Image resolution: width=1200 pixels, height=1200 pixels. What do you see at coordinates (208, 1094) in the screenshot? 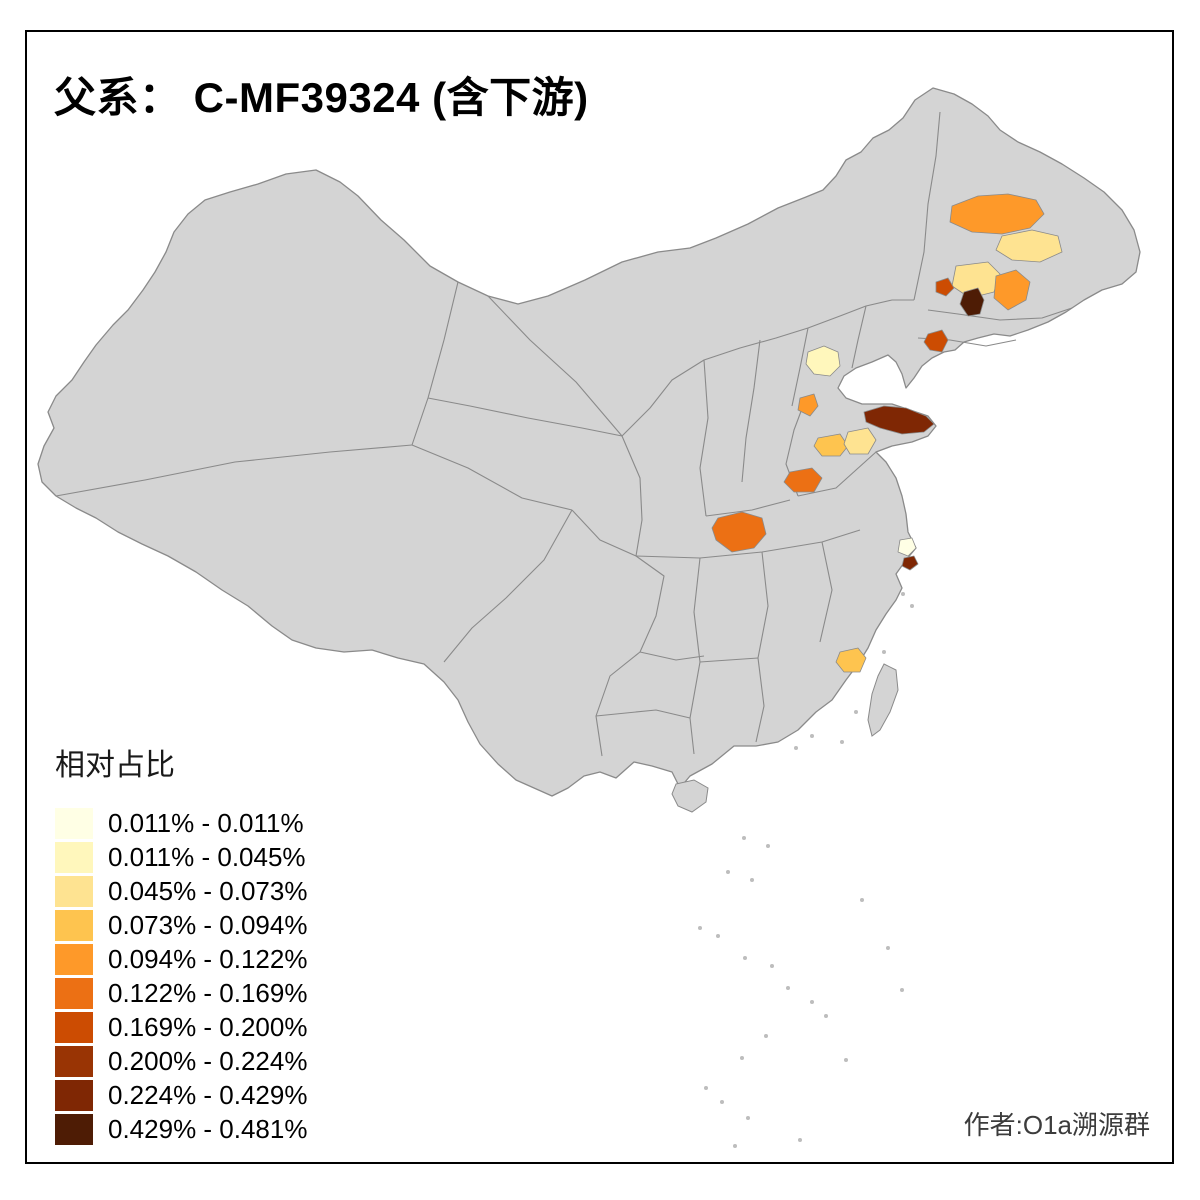
I see `legend-label: 0.224% - 0.429%` at bounding box center [208, 1094].